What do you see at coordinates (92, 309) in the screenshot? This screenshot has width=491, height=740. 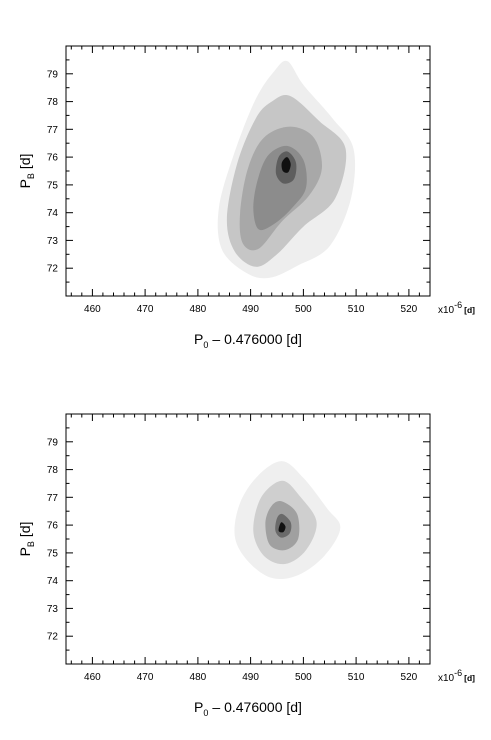 I see `top-x-tick-label-460: 460` at bounding box center [92, 309].